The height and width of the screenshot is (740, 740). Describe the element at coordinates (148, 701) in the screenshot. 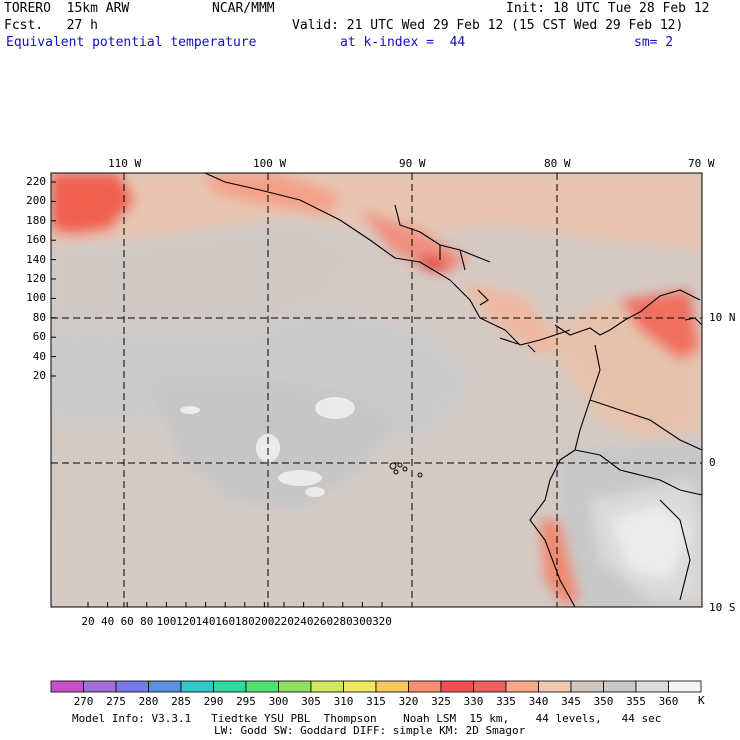

I see `colorbar-label: 280` at that location.